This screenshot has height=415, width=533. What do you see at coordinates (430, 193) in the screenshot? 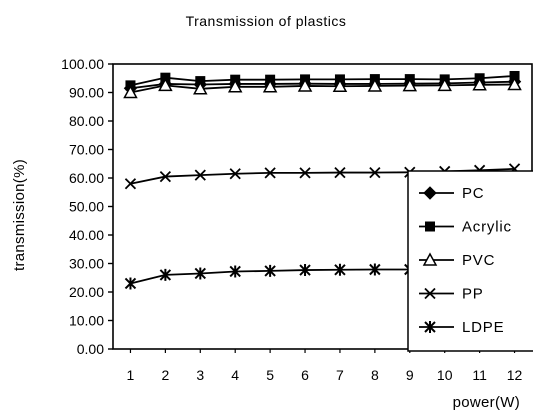
I see `legend-marker-pc` at bounding box center [430, 193].